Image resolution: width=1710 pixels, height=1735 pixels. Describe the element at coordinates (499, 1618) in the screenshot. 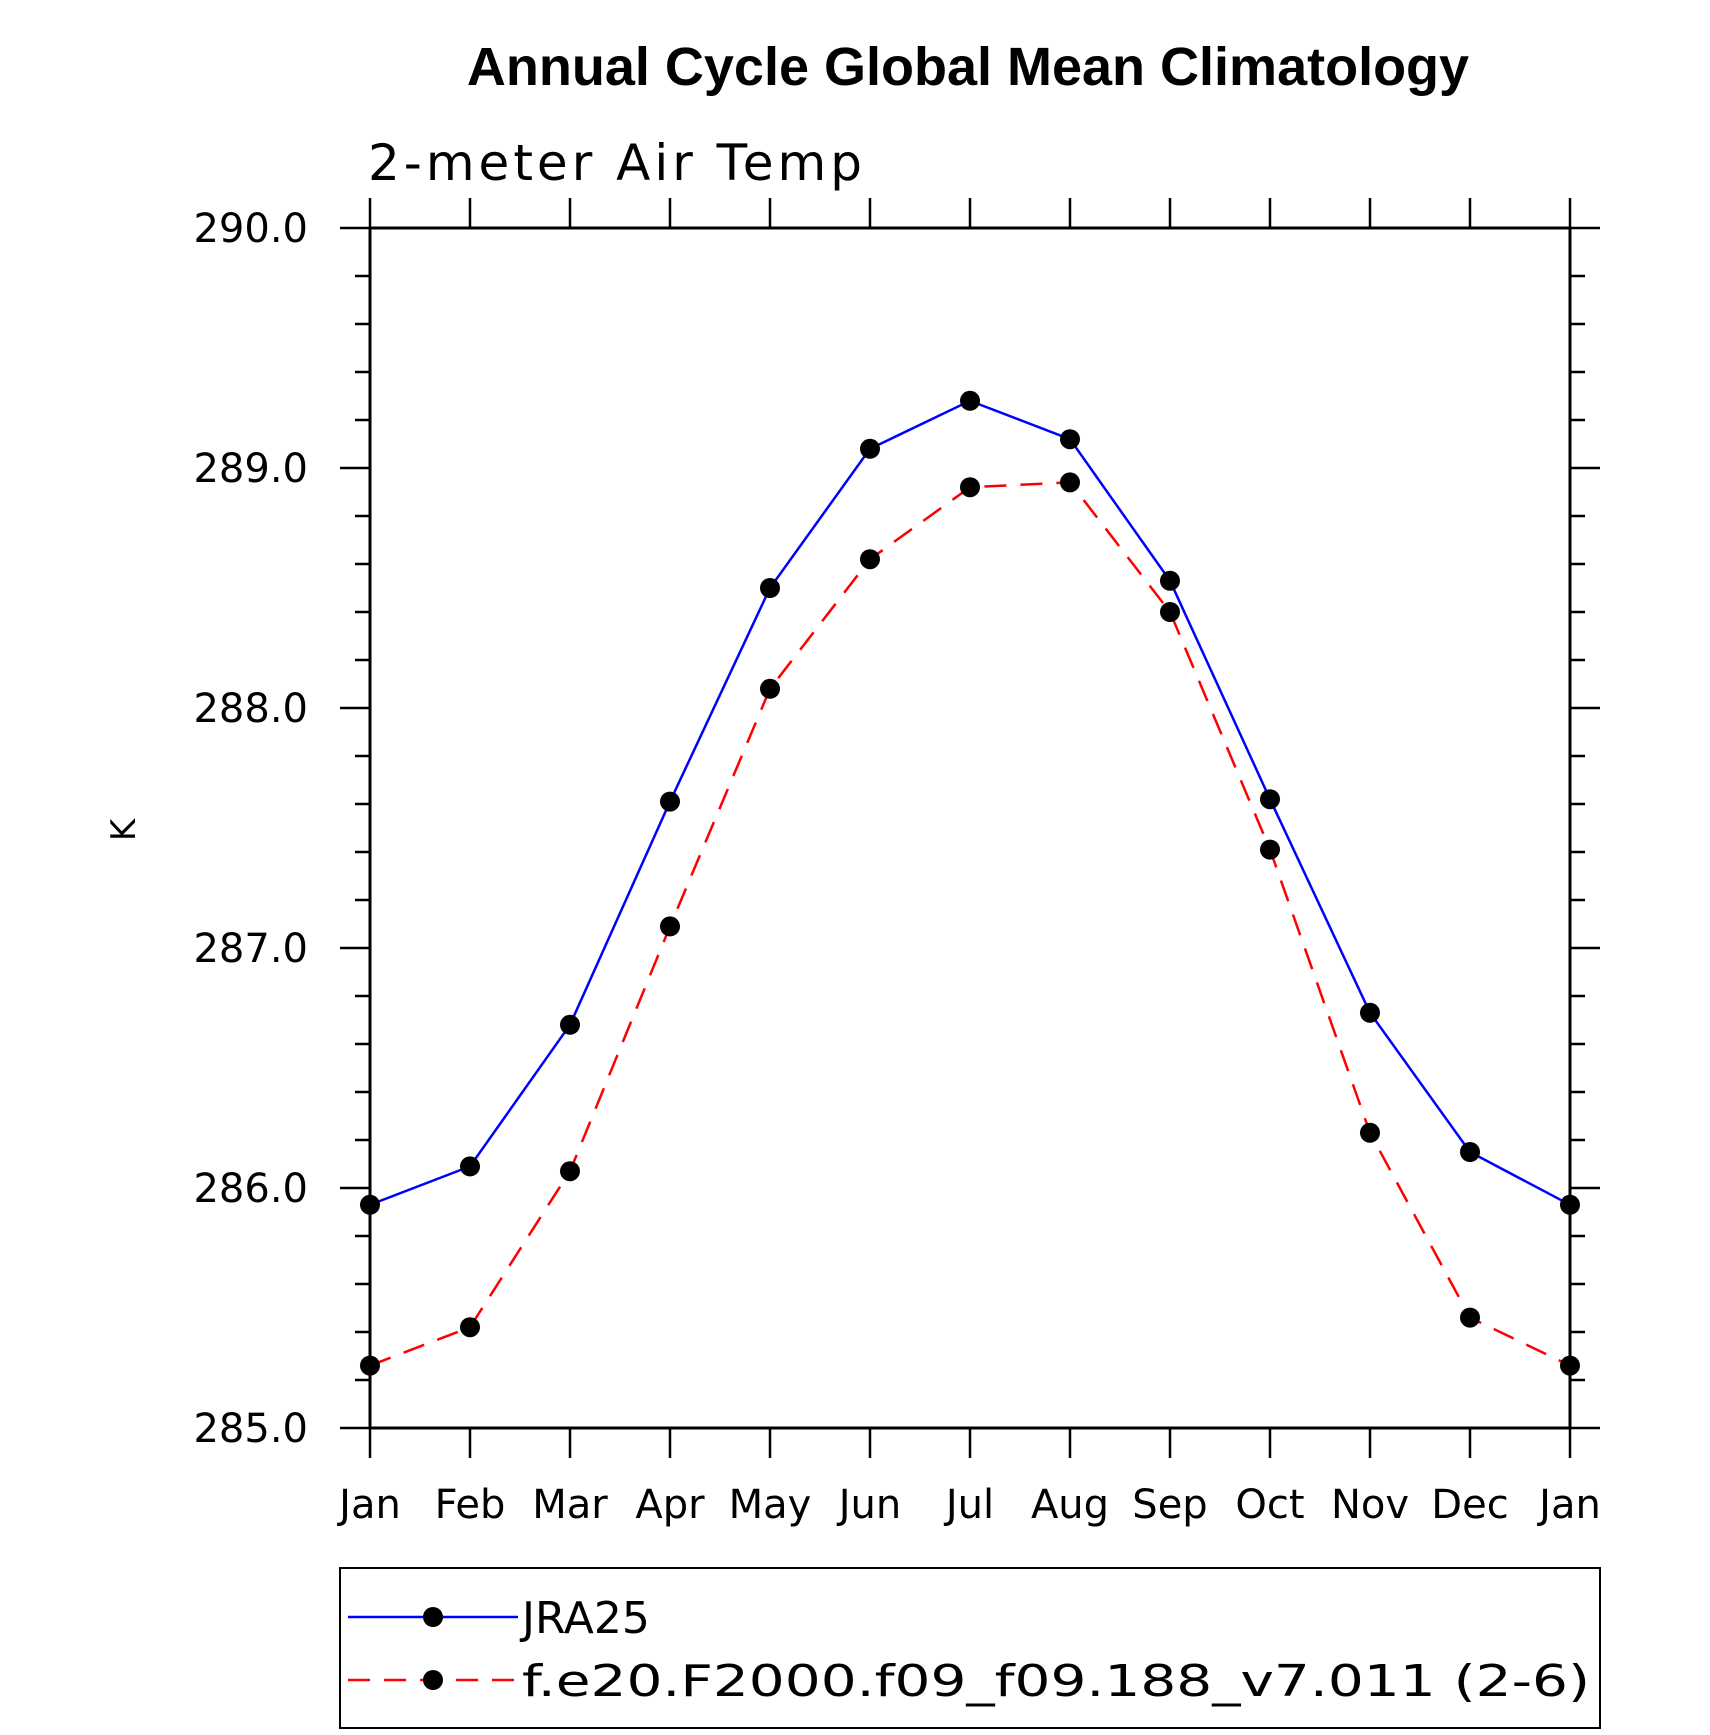

I see `legend-entry-1: JRA25` at that location.